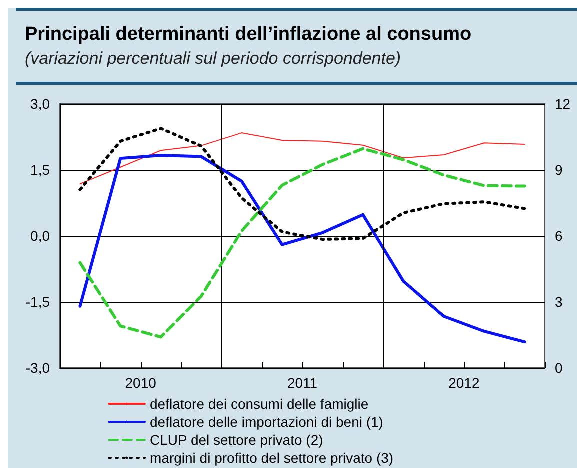 The width and height of the screenshot is (577, 468). I want to click on y2-tick-label: 3, so click(559, 302).